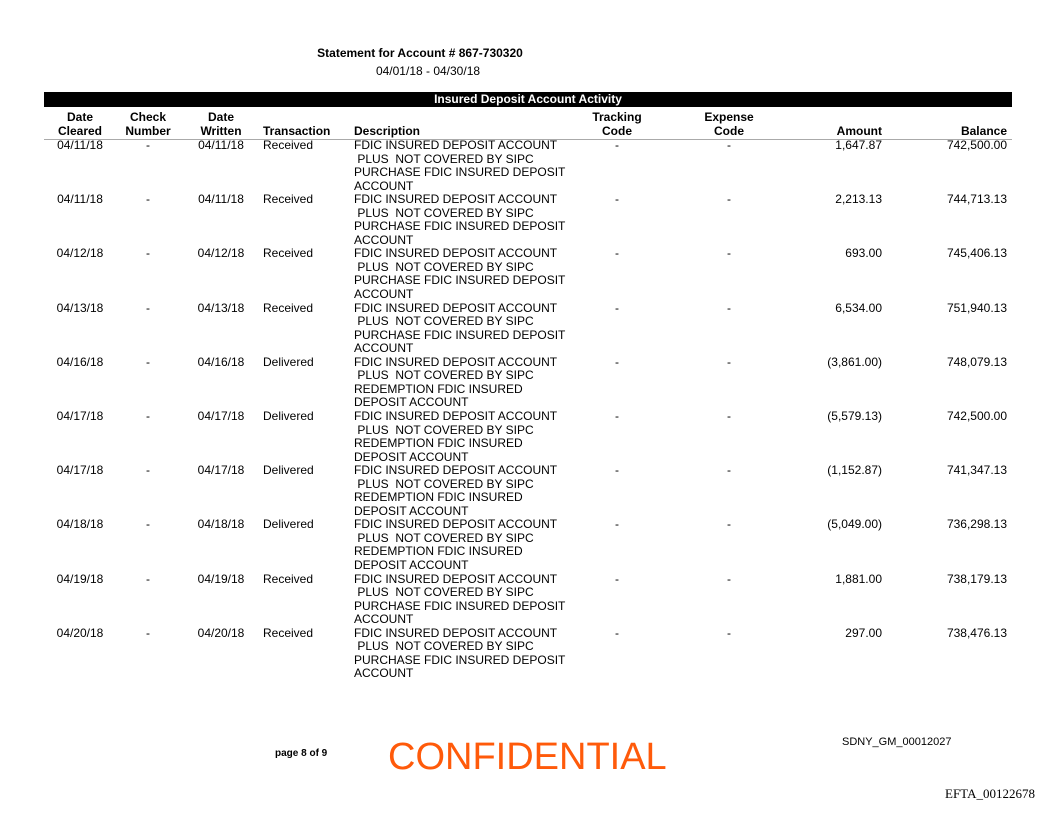 This screenshot has height=816, width=1056. Describe the element at coordinates (387, 131) in the screenshot. I see `col-description: Description` at that location.